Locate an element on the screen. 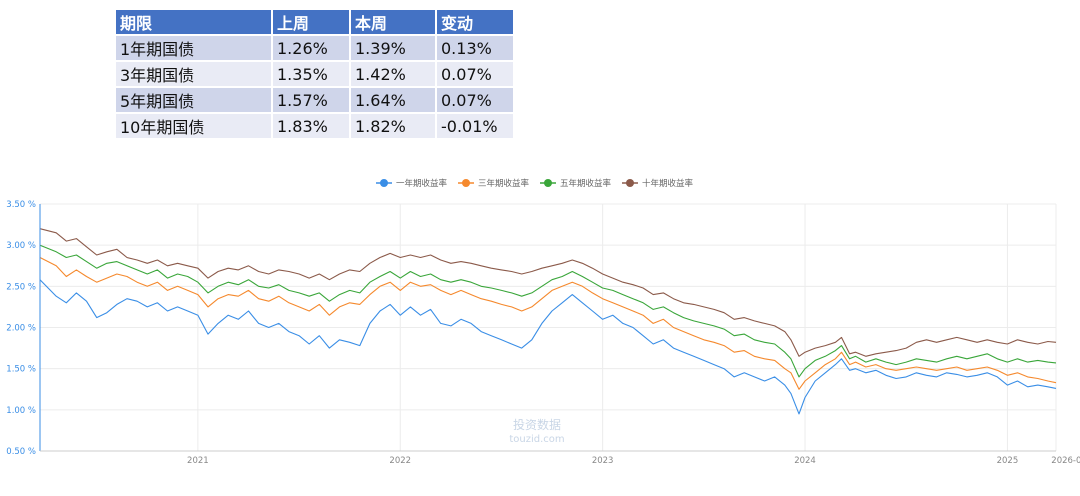 The height and width of the screenshot is (496, 1080). table-row: 5年期国债 1.57% 1.64% 0.07% is located at coordinates (315, 101).